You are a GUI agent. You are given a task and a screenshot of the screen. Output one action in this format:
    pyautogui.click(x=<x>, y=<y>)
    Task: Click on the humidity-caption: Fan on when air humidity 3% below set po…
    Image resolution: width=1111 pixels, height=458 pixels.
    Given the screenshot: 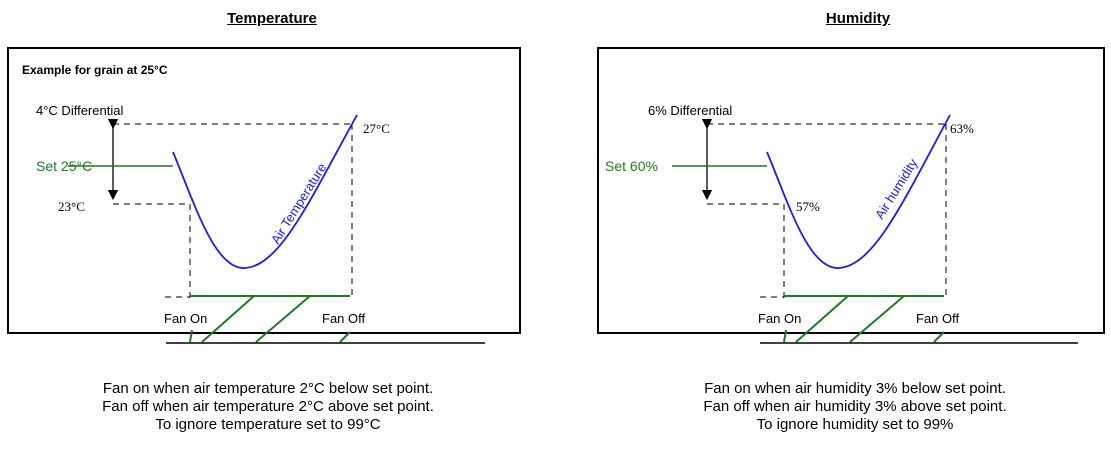 What is the action you would take?
    pyautogui.click(x=853, y=407)
    